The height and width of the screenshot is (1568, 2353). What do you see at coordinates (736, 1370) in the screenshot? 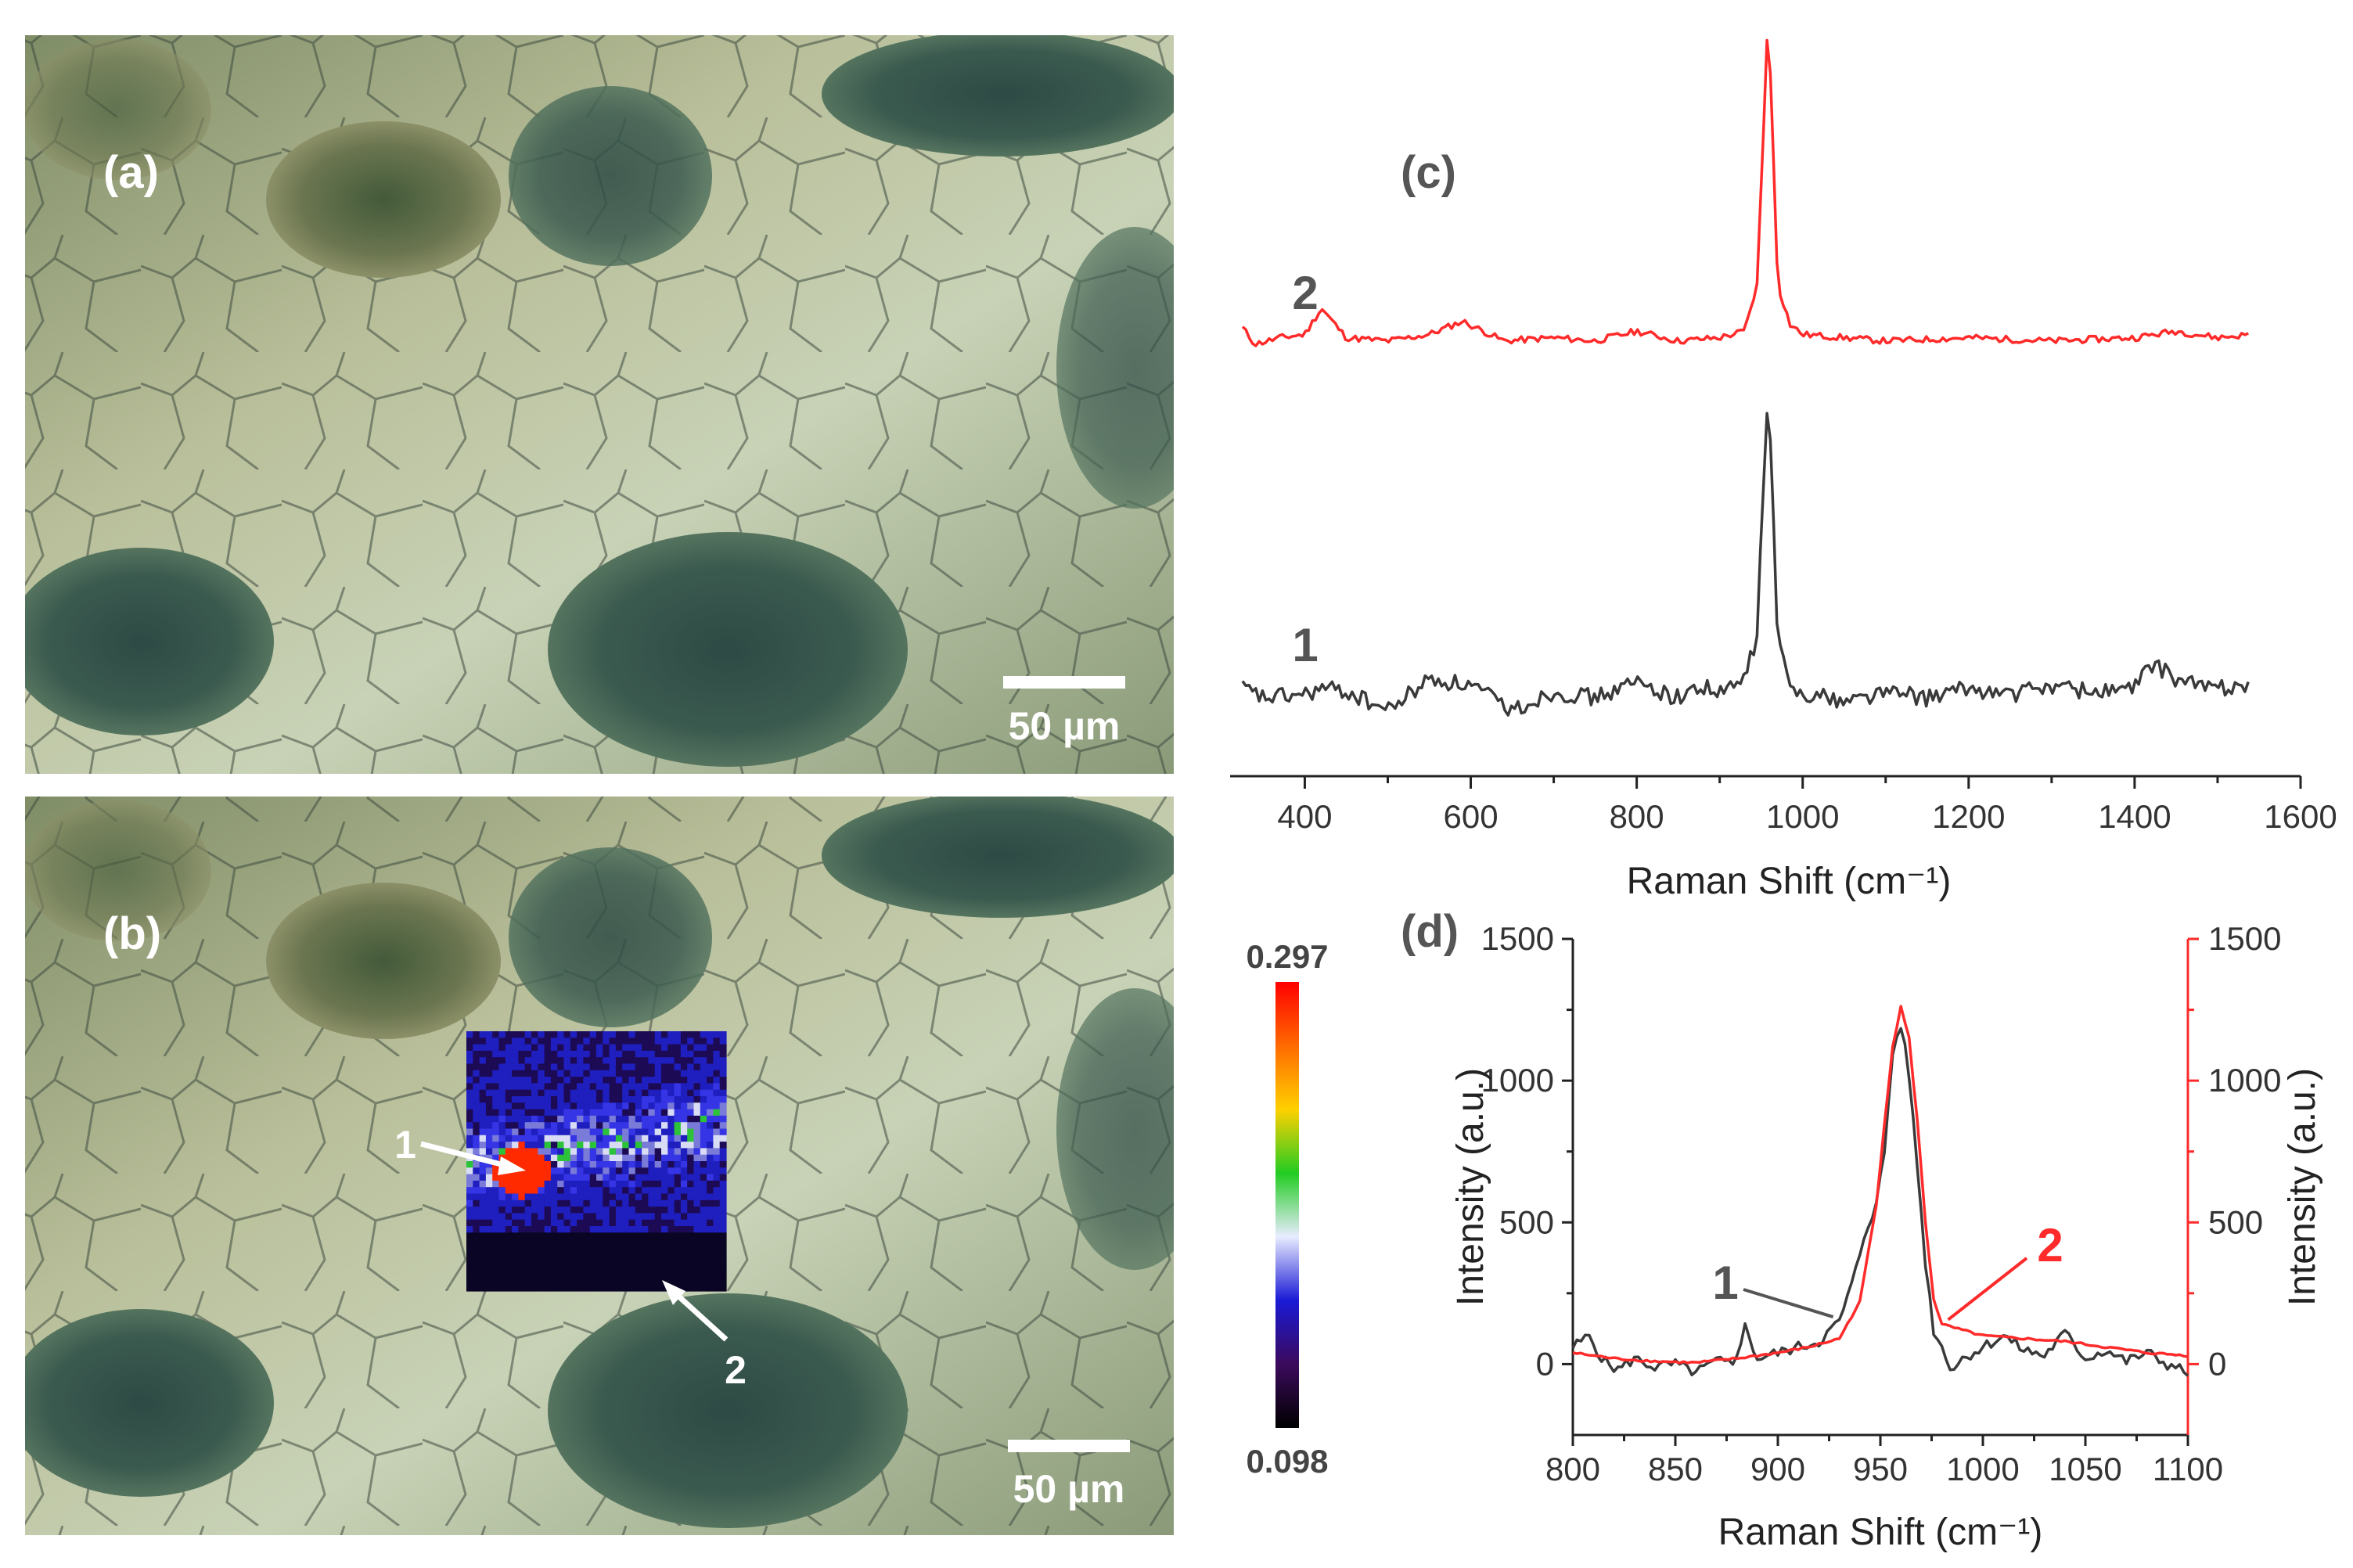
I see `marker-2-label: 2` at bounding box center [736, 1370].